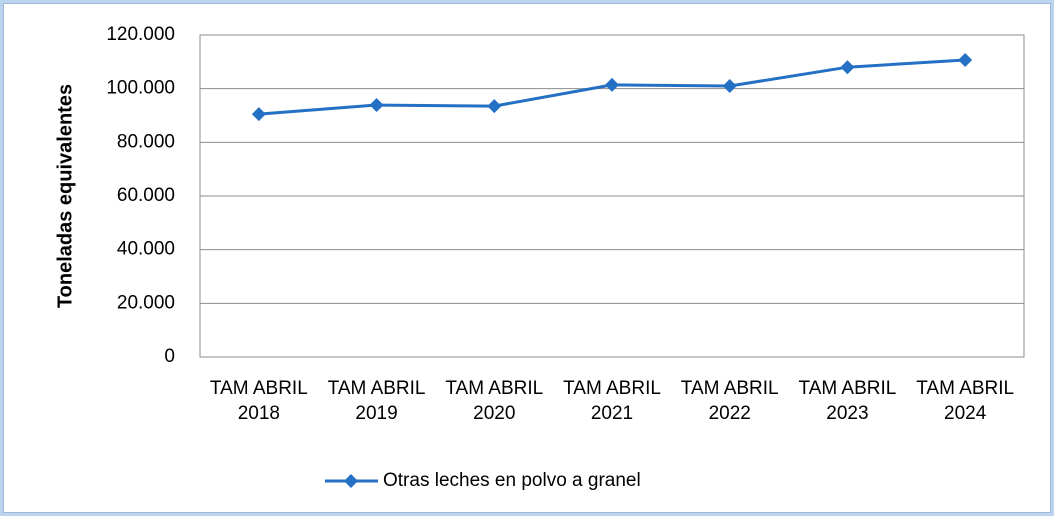 The image size is (1054, 516). What do you see at coordinates (729, 401) in the screenshot?
I see `x-tick-label: TAM ABRIL 2022` at bounding box center [729, 401].